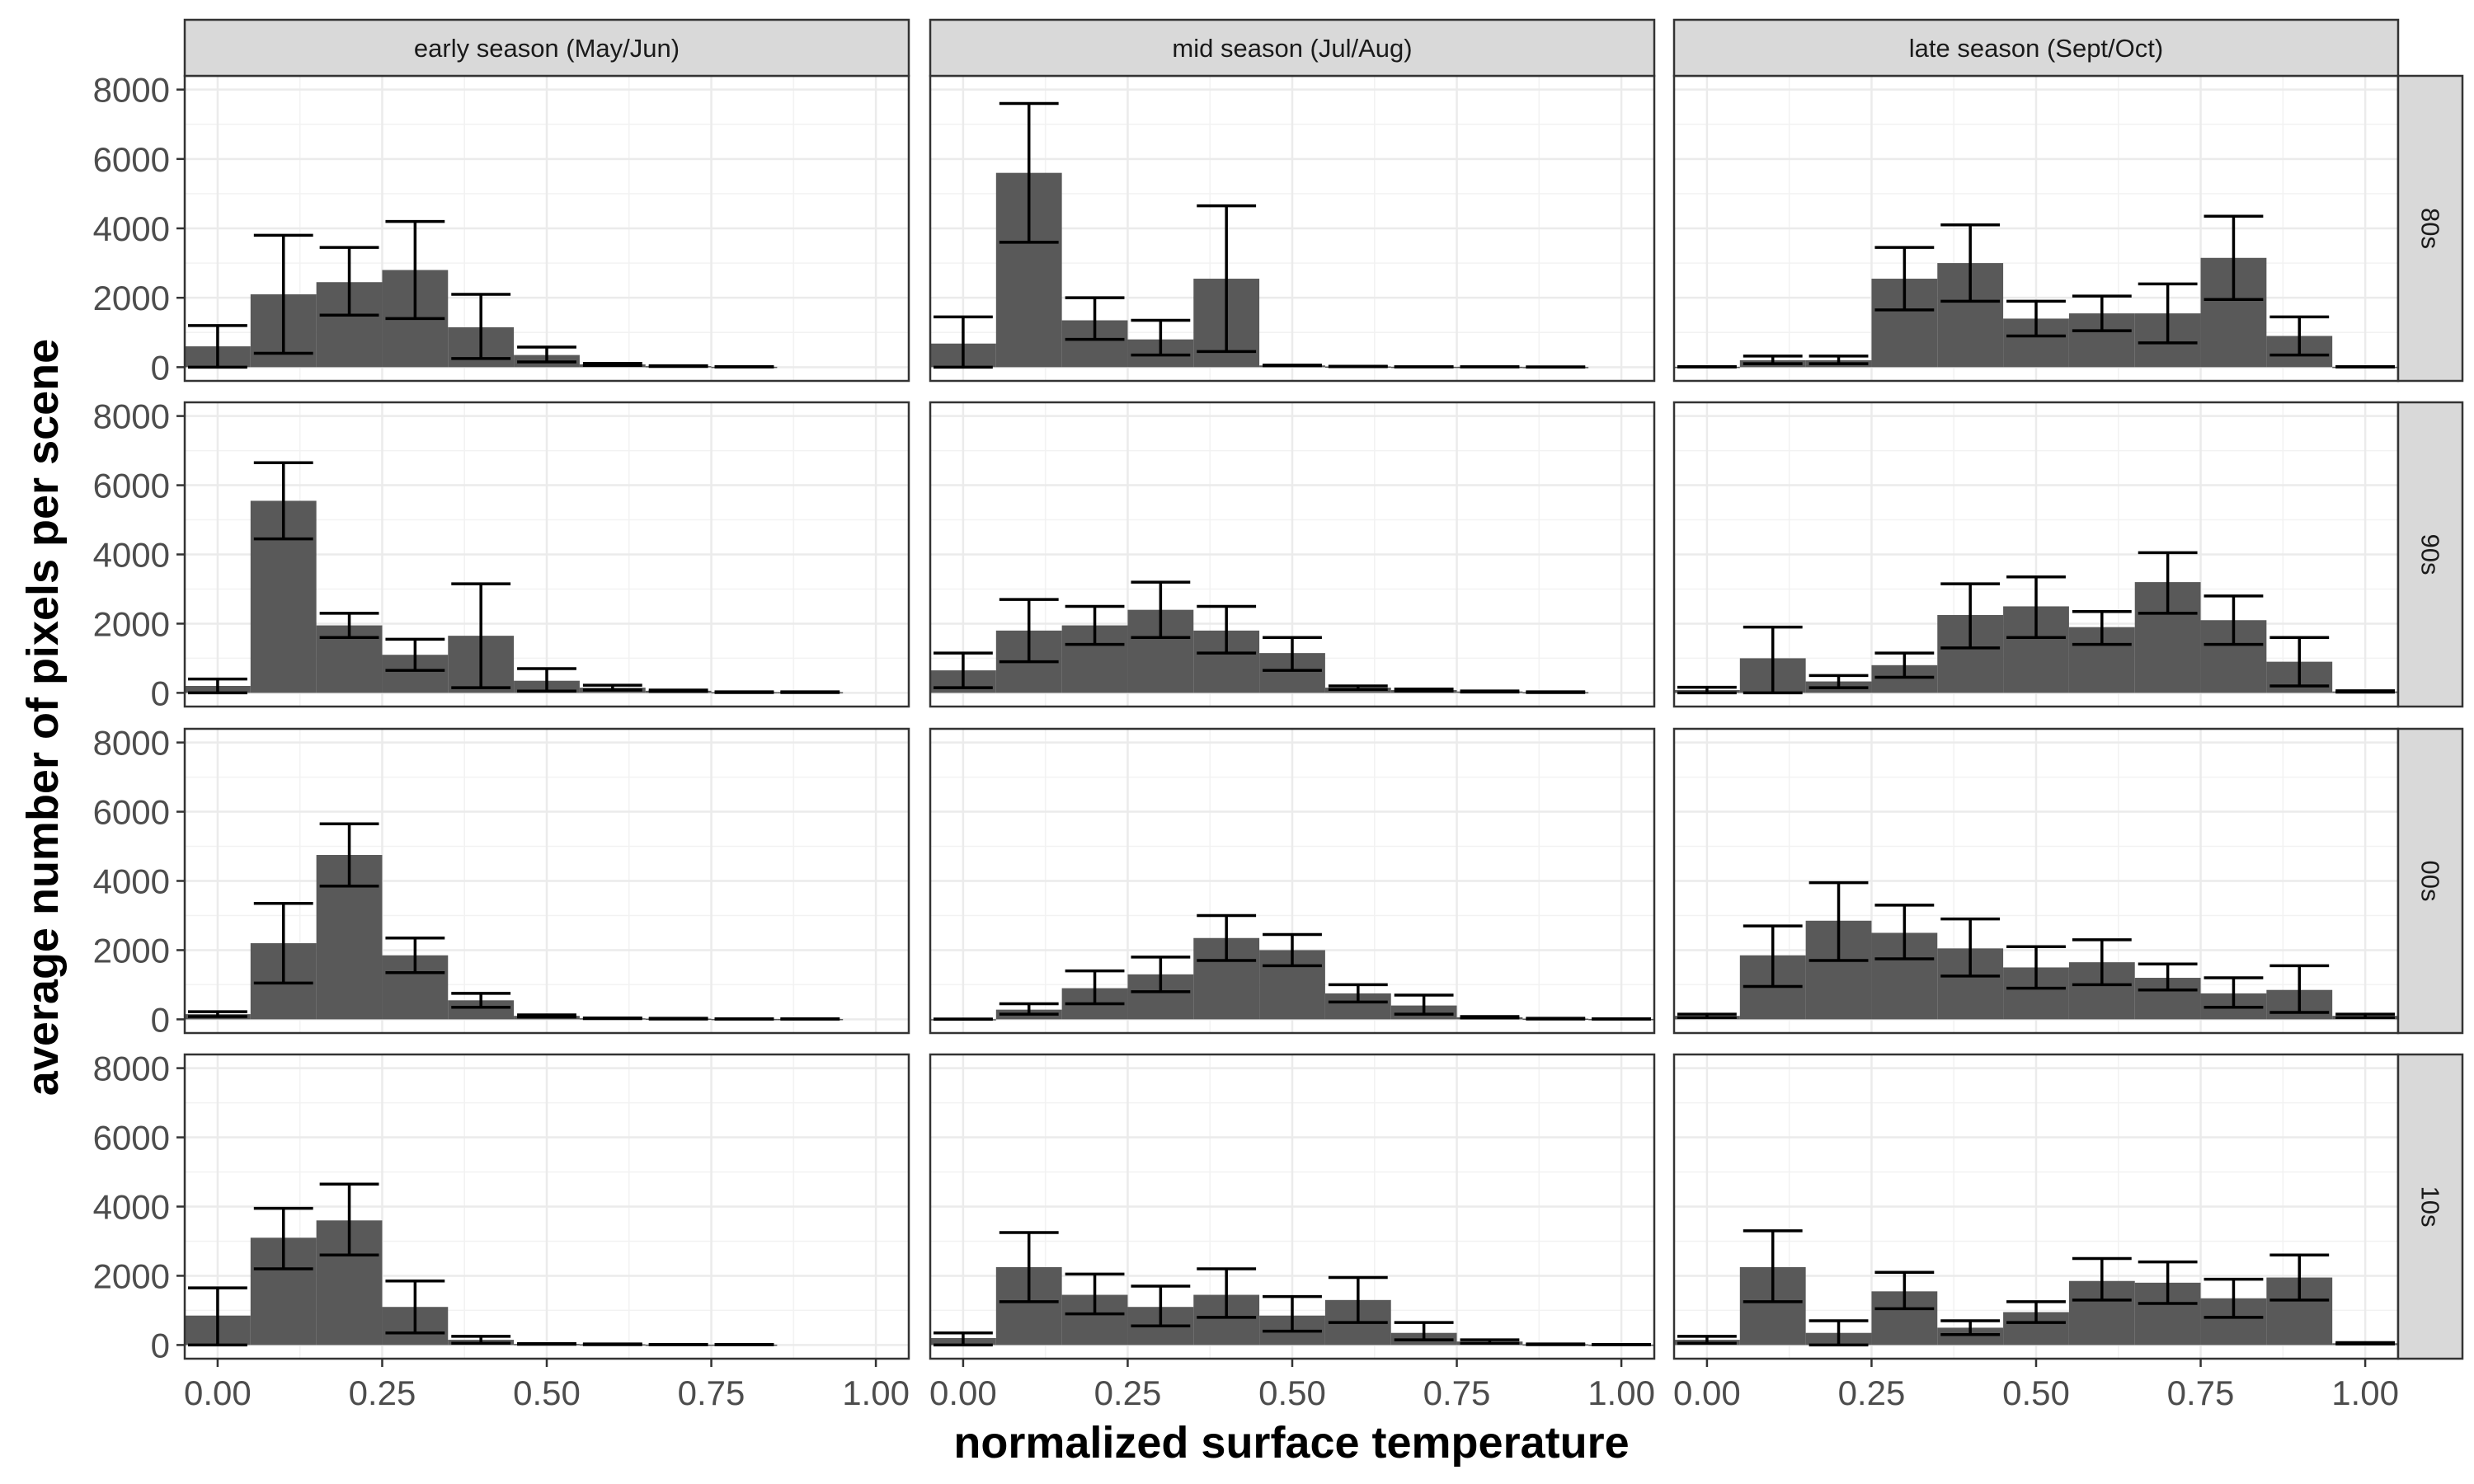 The width and height of the screenshot is (2474, 1484). I want to click on column-strip, so click(546, 47).